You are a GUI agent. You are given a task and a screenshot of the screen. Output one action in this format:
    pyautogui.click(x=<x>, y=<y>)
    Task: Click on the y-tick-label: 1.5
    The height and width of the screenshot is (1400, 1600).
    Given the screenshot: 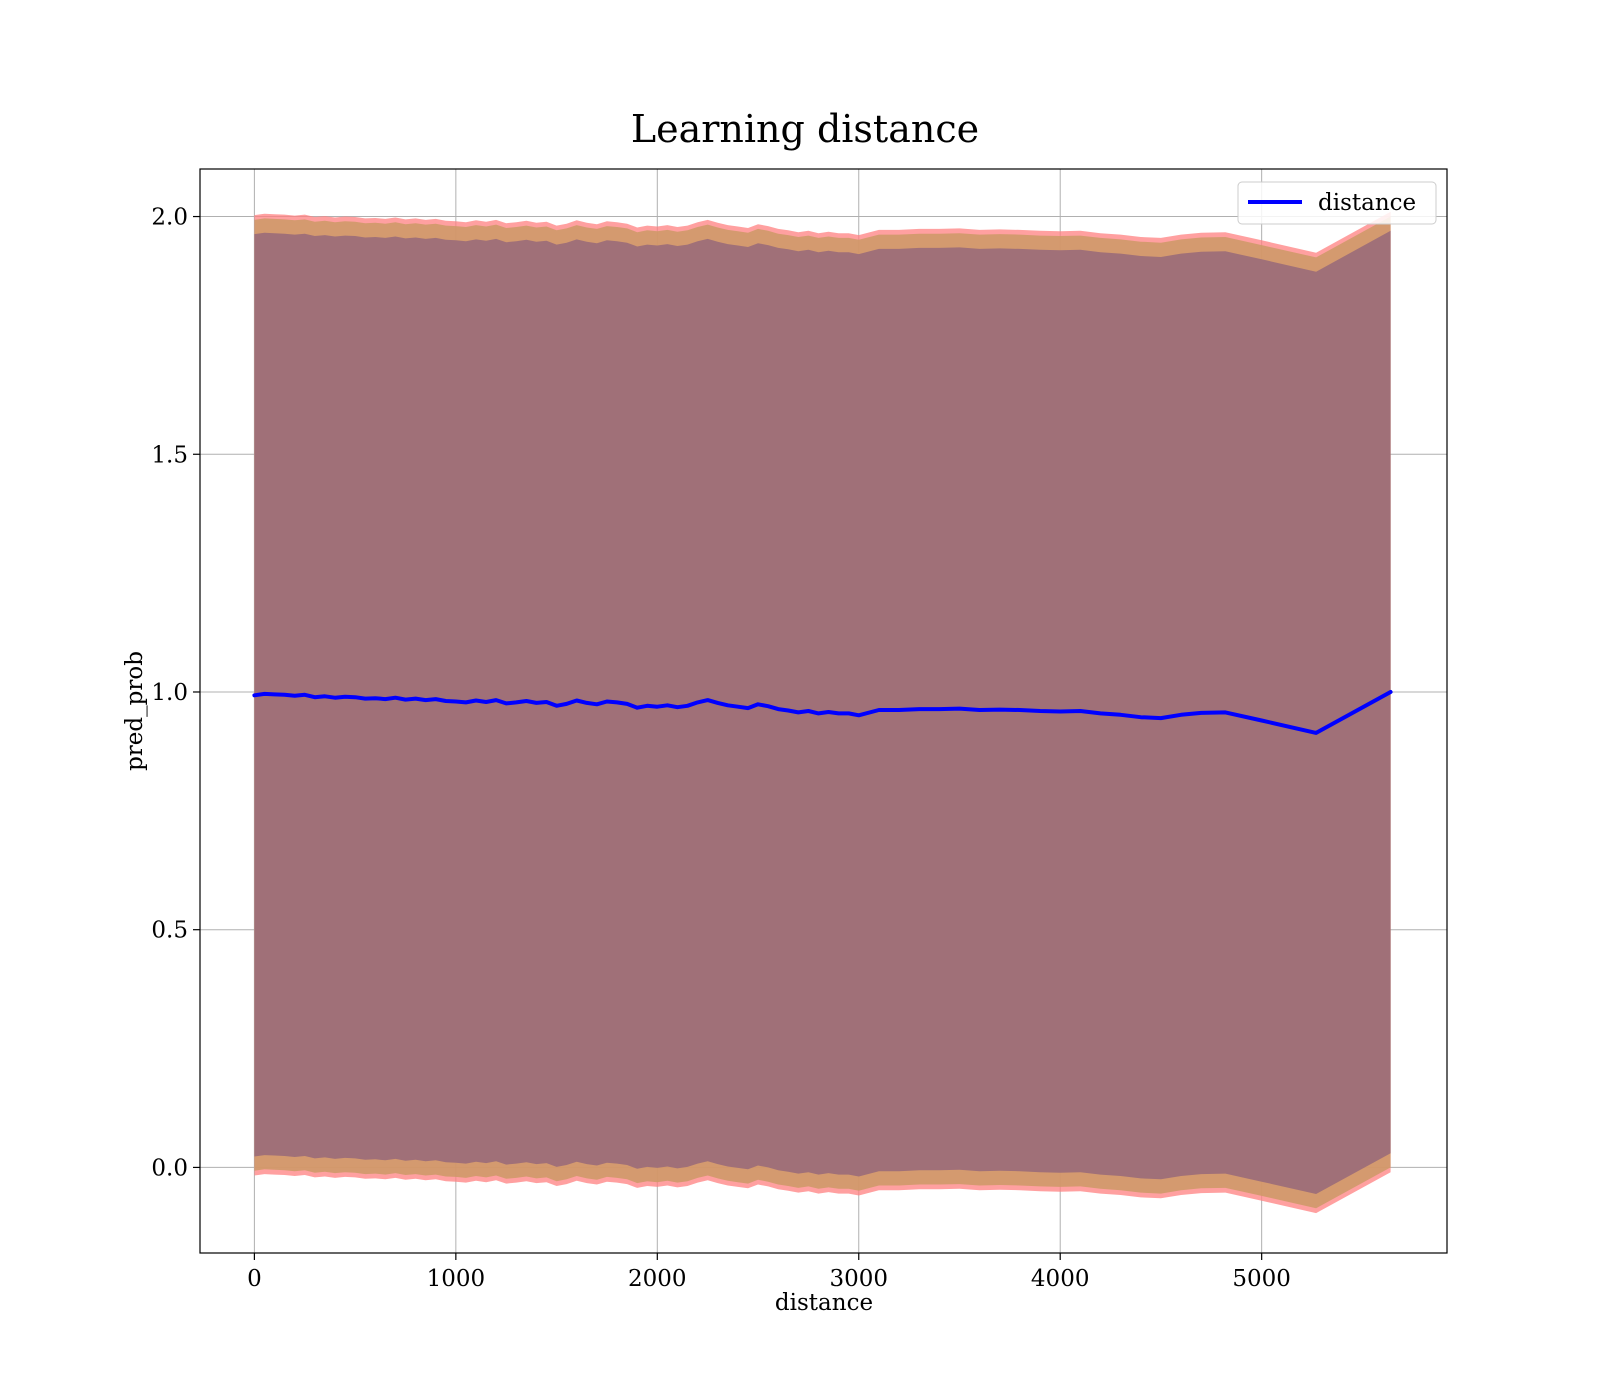 What is the action you would take?
    pyautogui.click(x=169, y=455)
    